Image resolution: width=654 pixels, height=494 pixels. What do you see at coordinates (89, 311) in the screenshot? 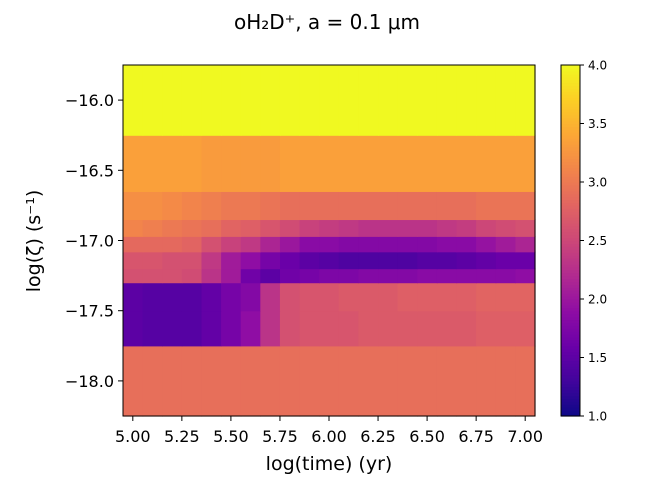
I see `y-tick-label: −17.5` at bounding box center [89, 311].